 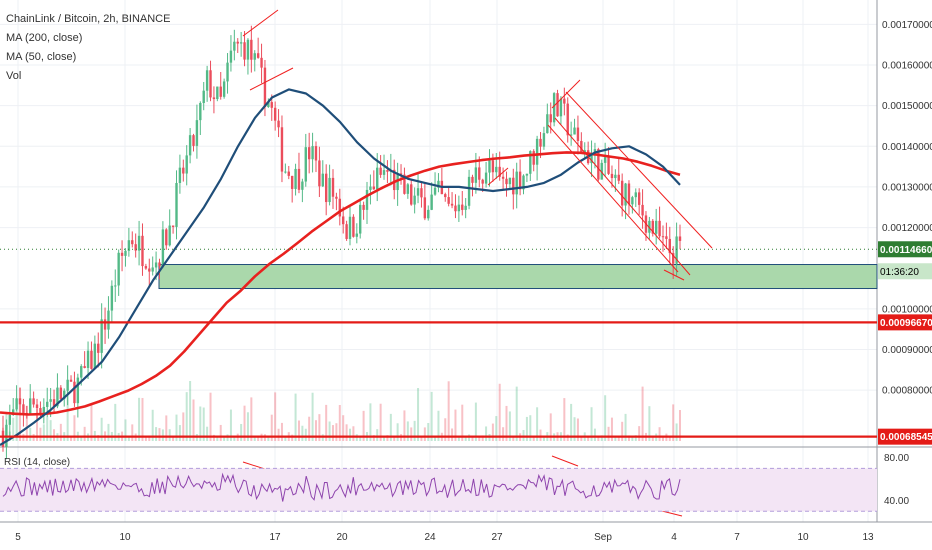 I want to click on price-tick-label: 0.00170000, so click(x=907, y=25).